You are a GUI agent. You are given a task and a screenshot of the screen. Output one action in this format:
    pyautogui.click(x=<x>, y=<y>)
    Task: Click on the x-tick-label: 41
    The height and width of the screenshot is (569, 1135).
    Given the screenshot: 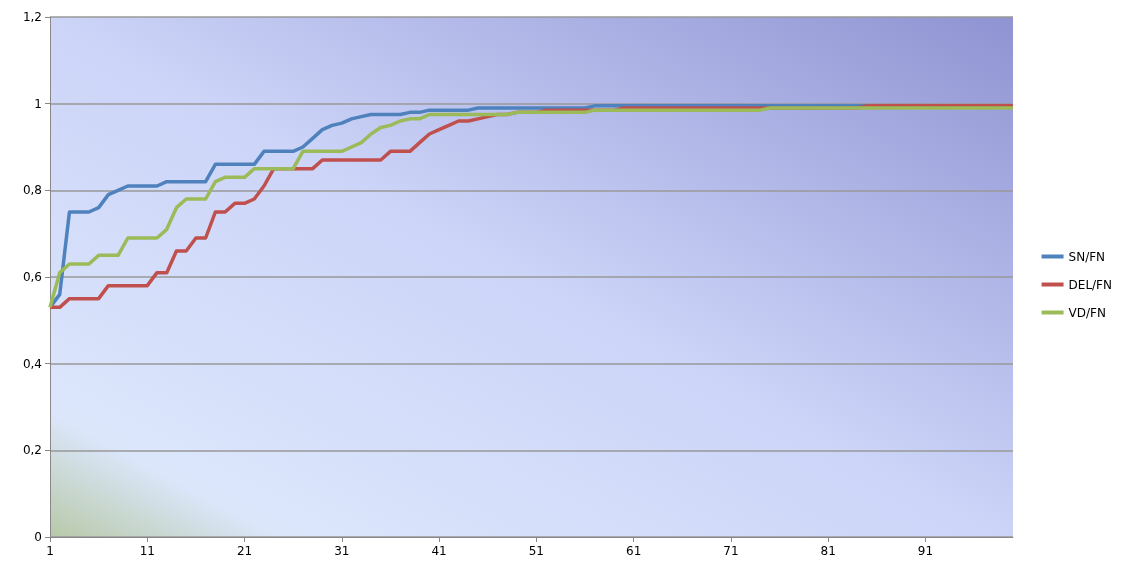 What is the action you would take?
    pyautogui.click(x=439, y=551)
    